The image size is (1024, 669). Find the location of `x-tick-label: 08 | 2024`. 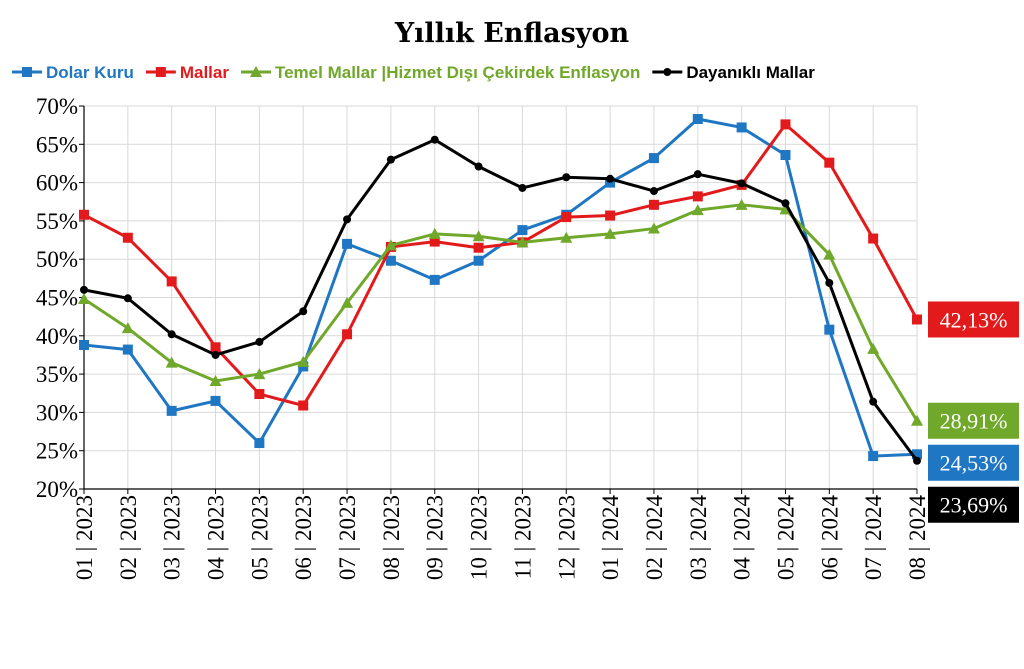

x-tick-label: 08 | 2024 is located at coordinates (917, 538).